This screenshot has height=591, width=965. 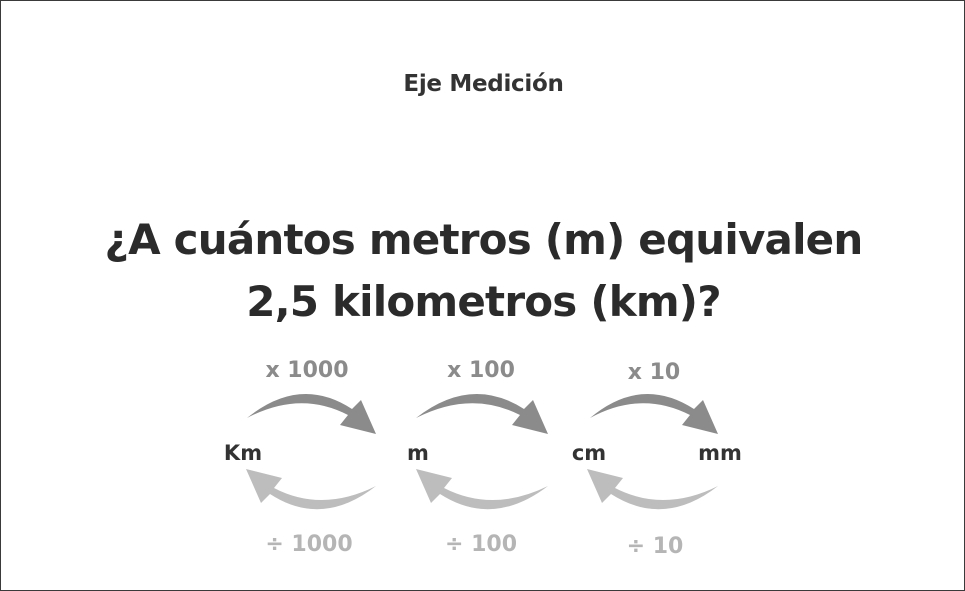 I want to click on slide-eyebrow: Eje Medición, so click(x=483, y=84).